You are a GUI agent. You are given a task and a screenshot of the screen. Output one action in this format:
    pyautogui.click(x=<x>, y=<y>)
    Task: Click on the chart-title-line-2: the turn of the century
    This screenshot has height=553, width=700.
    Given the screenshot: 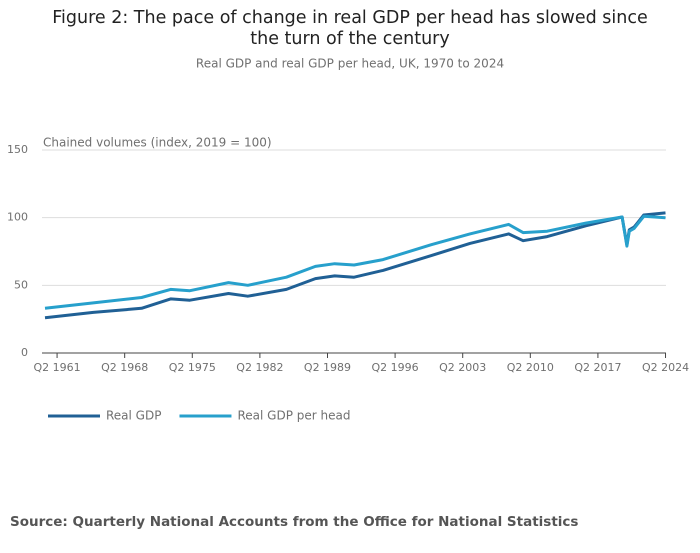 What is the action you would take?
    pyautogui.click(x=349, y=39)
    